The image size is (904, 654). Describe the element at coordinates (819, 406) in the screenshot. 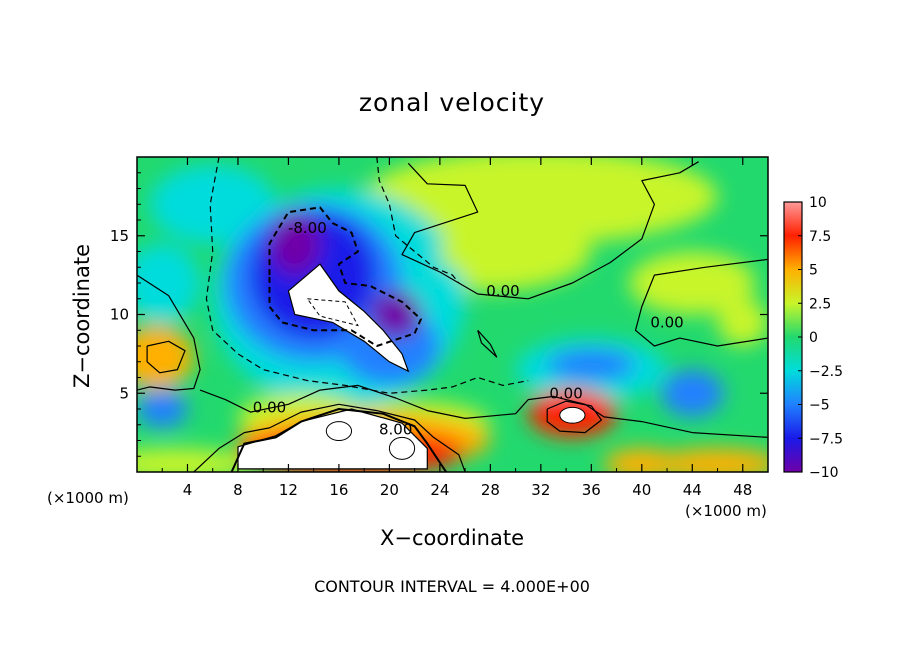

I see `colorbar-tick-label: −5` at that location.